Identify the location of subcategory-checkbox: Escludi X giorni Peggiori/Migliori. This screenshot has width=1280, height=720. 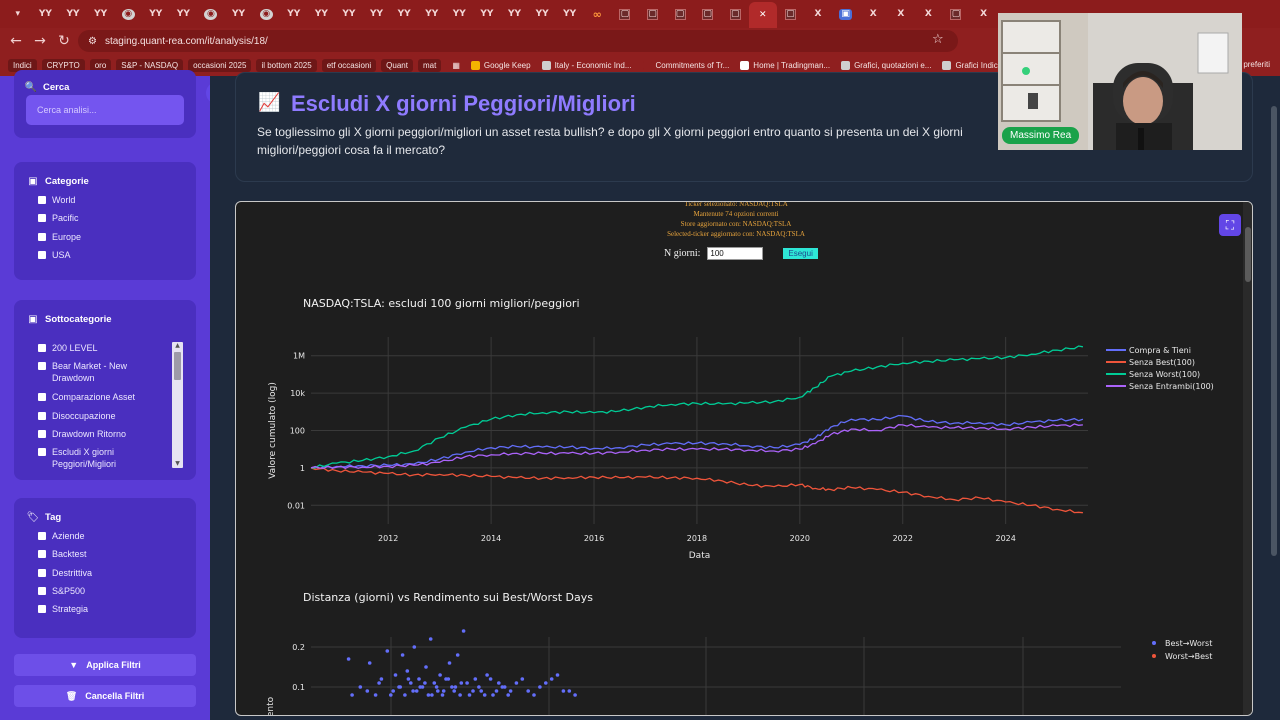
(100, 458).